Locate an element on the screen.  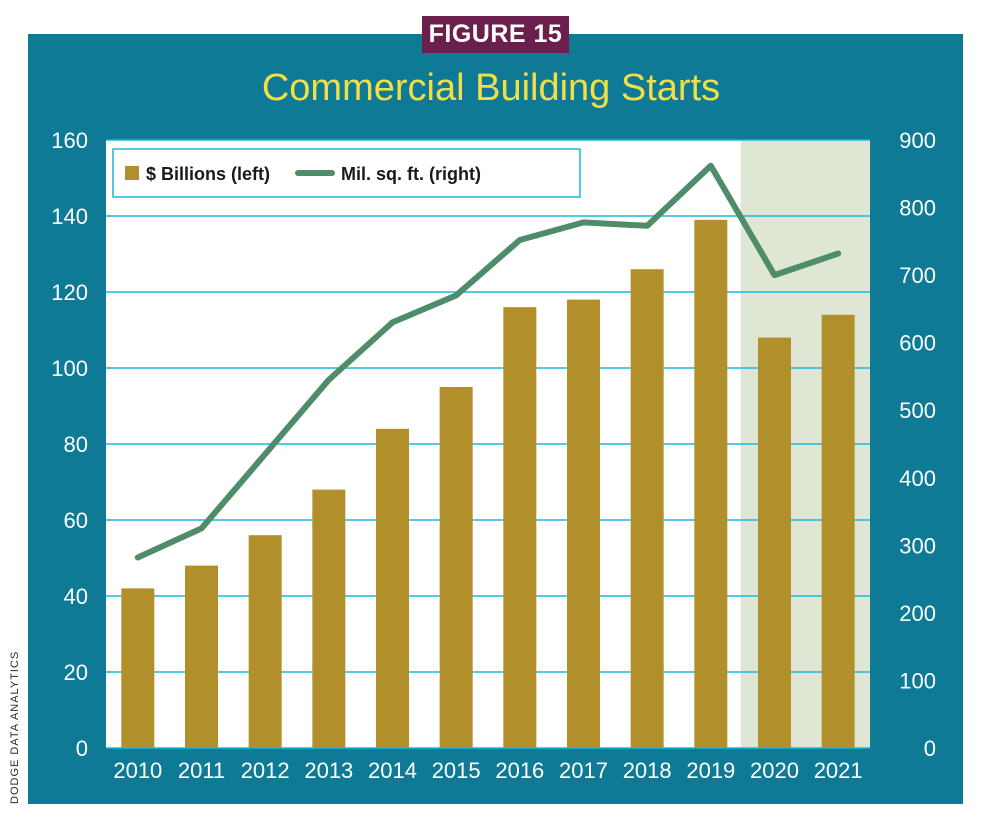
right-tick-label: 800 is located at coordinates (917, 208).